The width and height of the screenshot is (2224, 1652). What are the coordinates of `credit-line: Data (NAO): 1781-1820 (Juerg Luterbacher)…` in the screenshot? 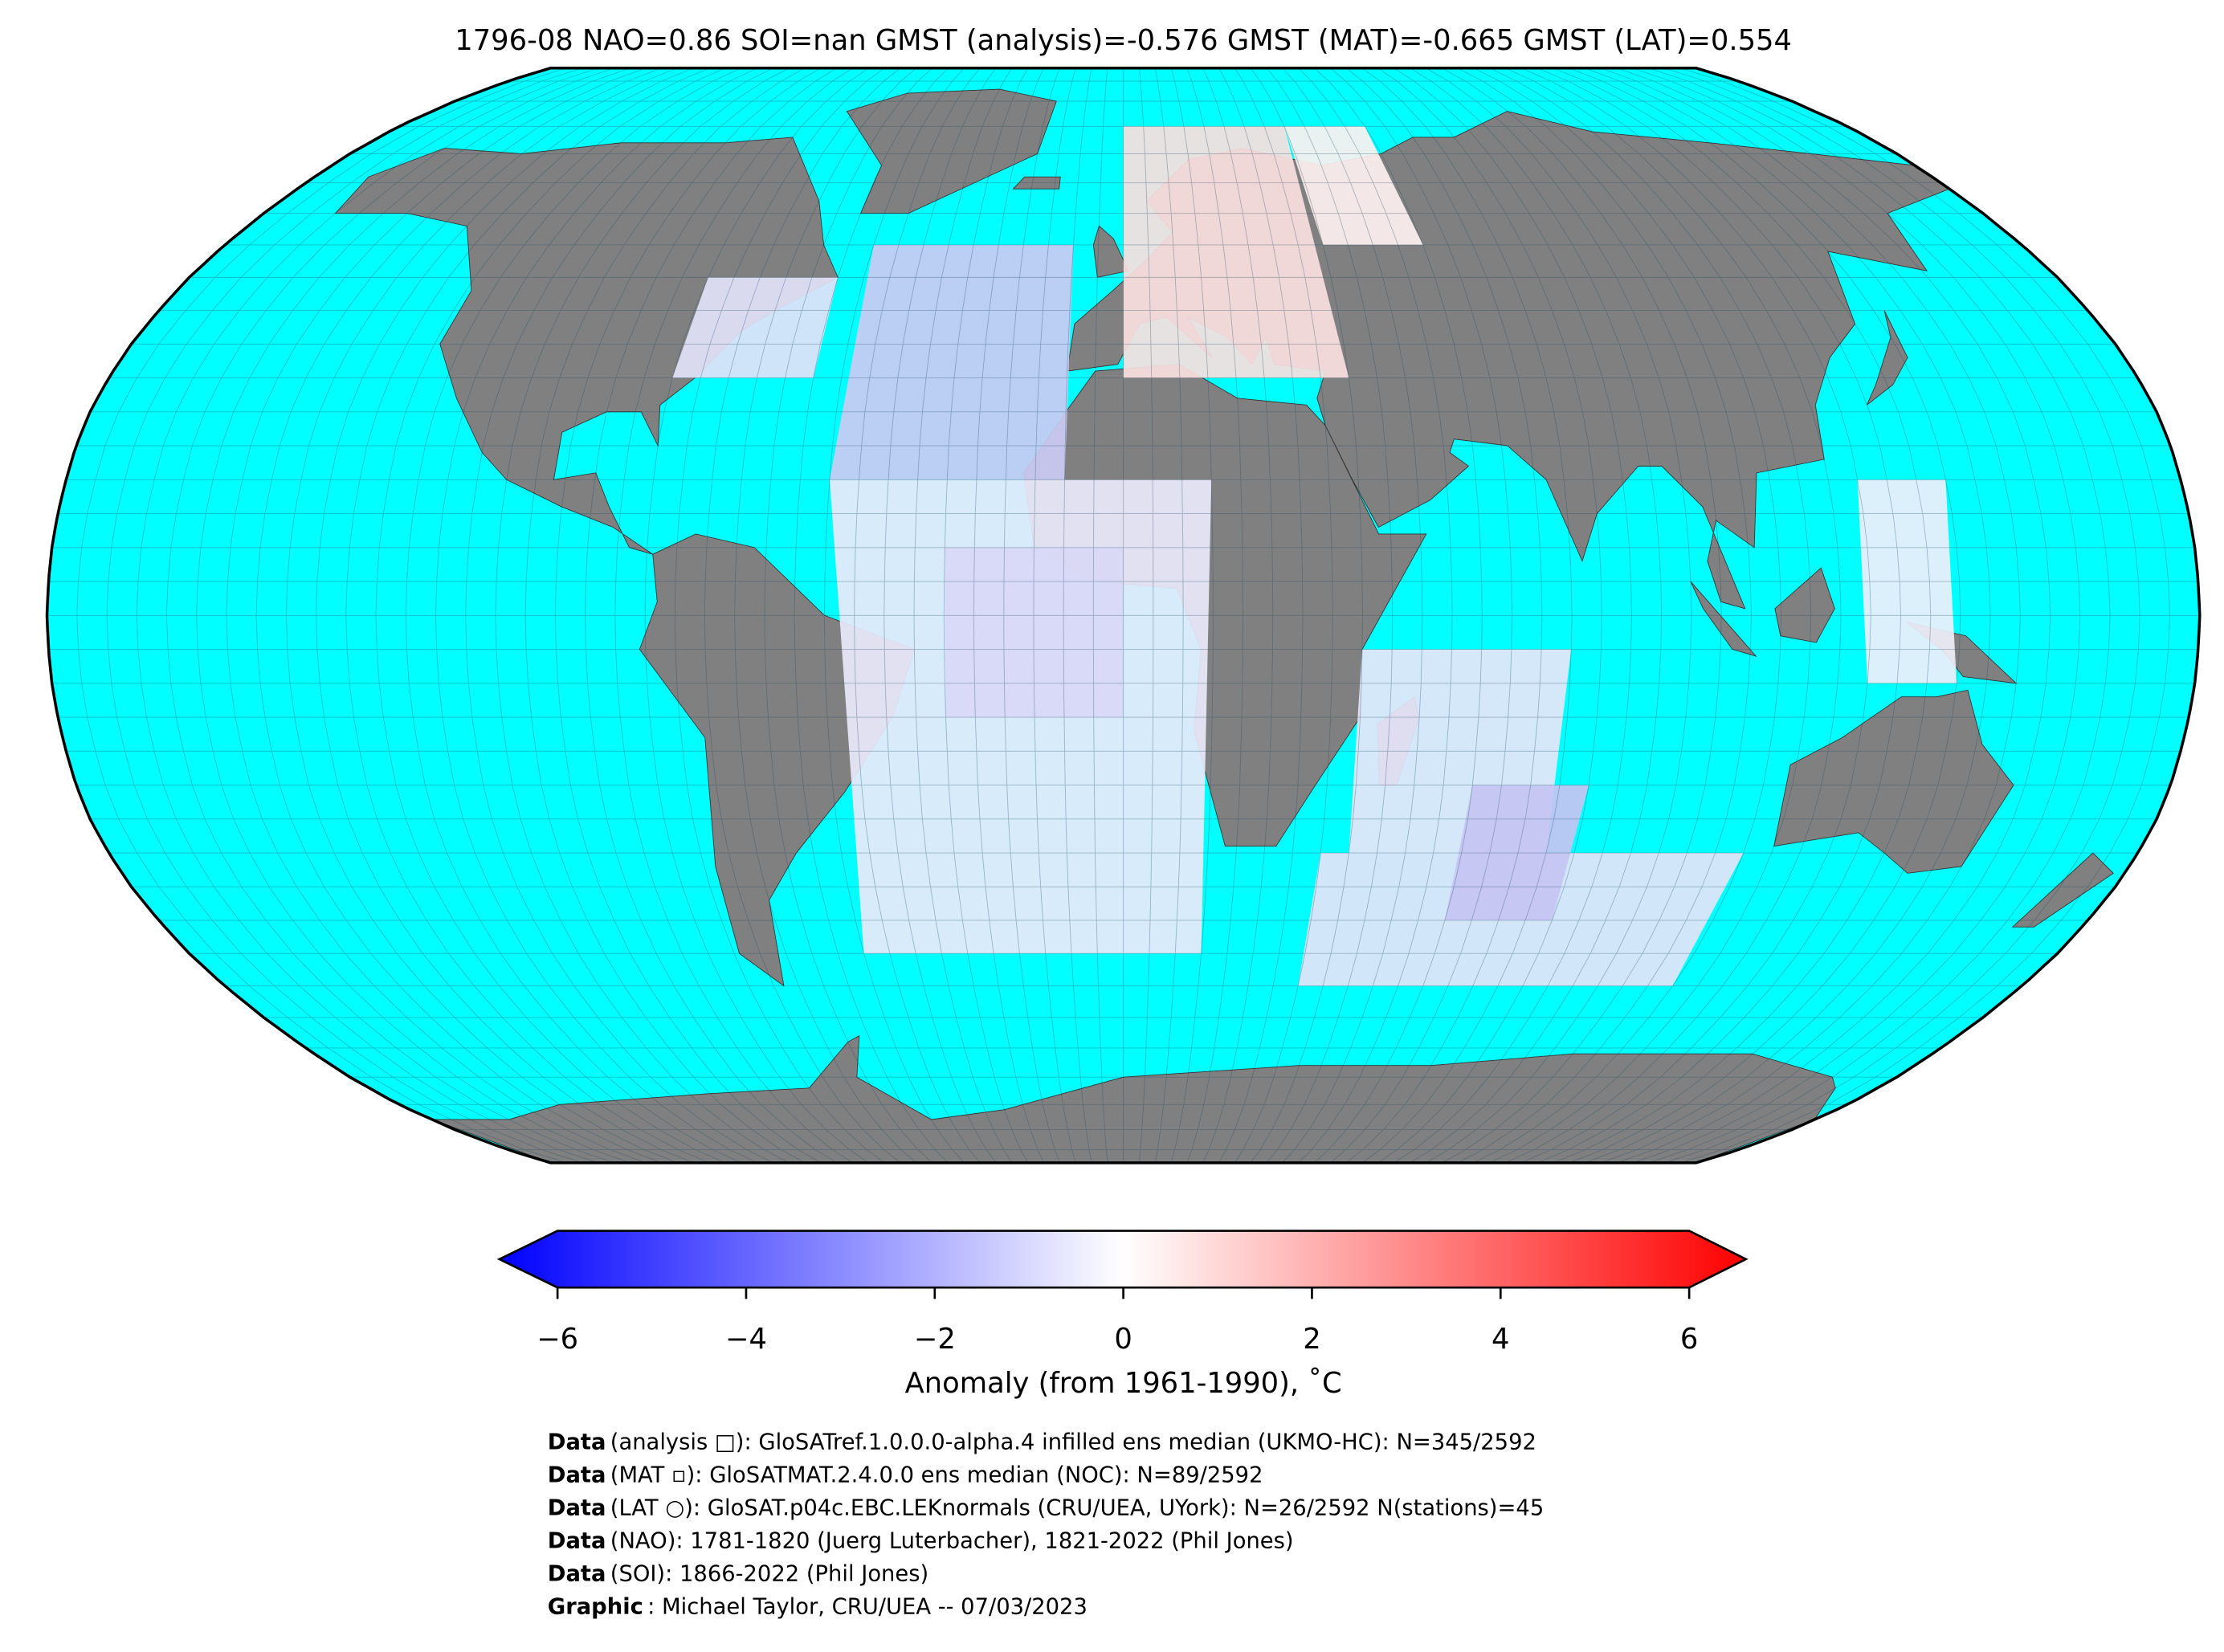 It's located at (921, 1540).